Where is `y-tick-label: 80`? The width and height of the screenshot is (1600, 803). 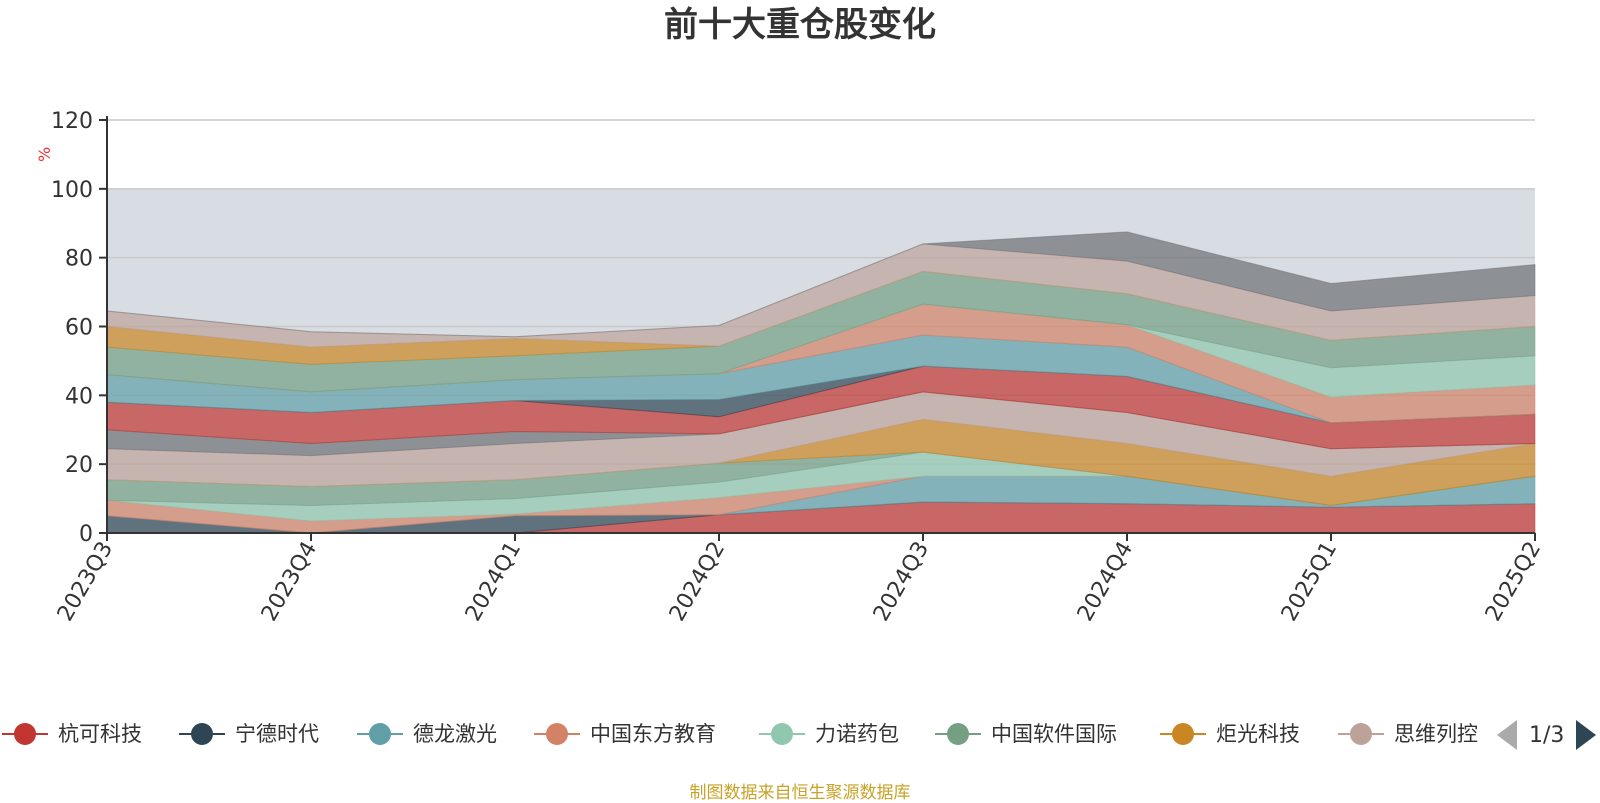
y-tick-label: 80 is located at coordinates (79, 259).